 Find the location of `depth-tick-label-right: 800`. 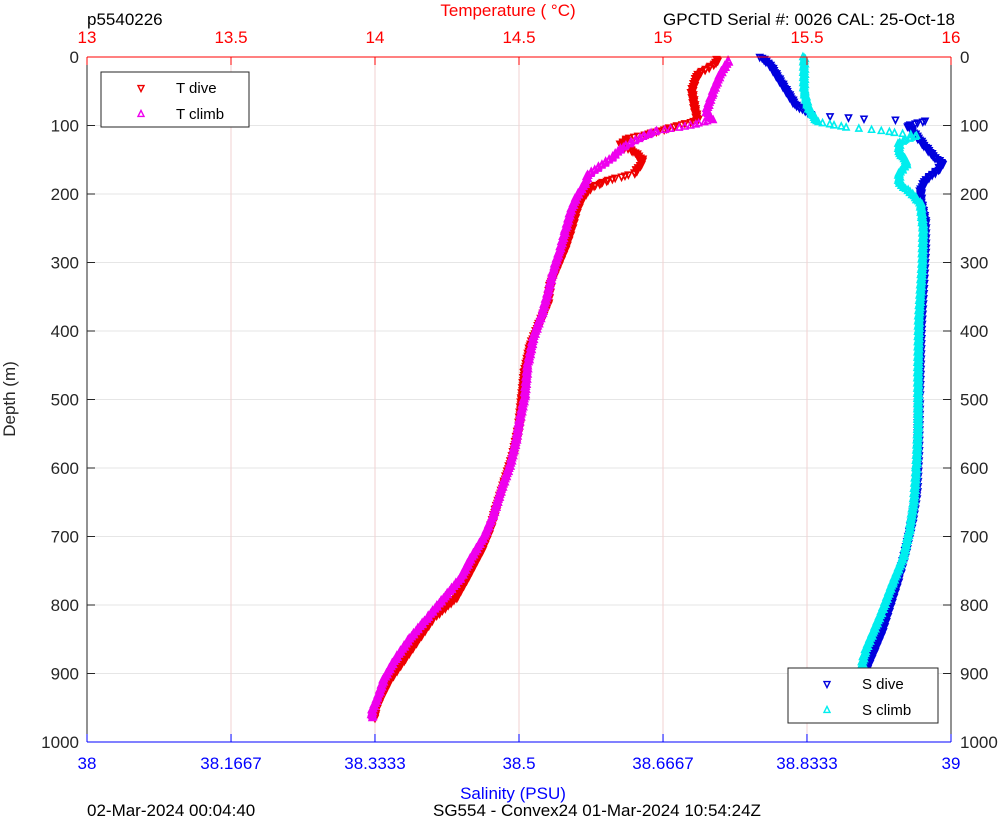

depth-tick-label-right: 800 is located at coordinates (974, 605).